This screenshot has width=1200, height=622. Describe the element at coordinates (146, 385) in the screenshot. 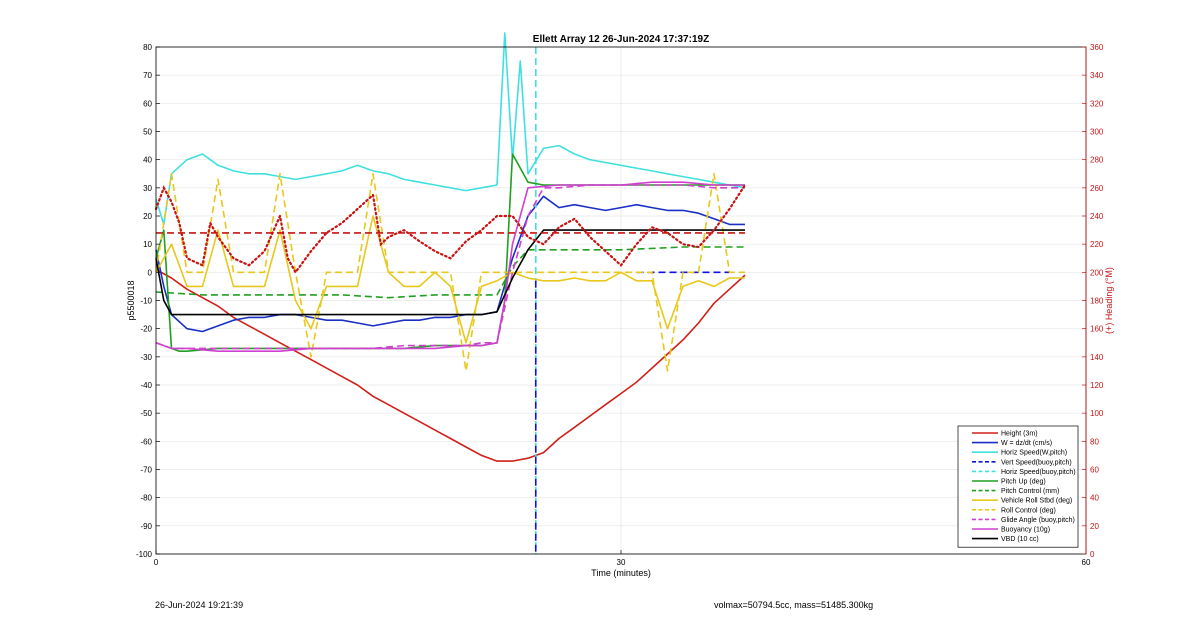

I see `y-tick-label: -40` at that location.